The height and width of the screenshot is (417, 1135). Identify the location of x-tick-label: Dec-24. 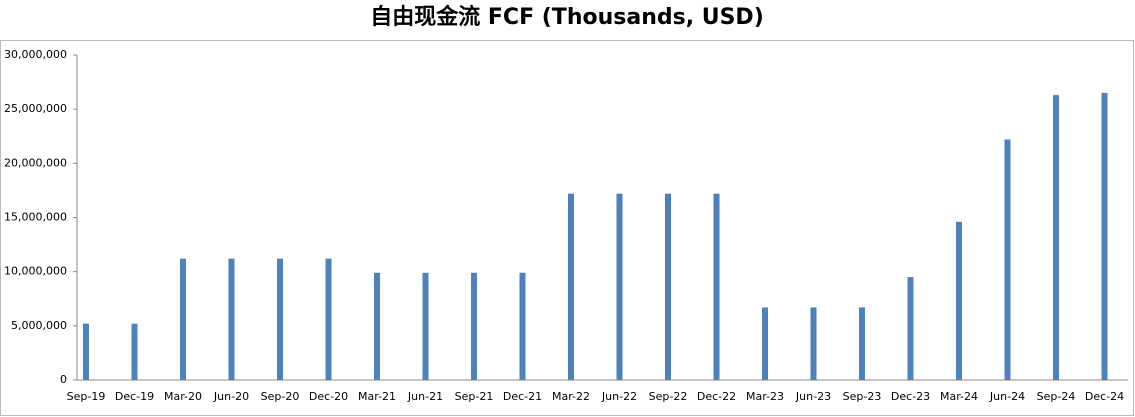
(1104, 396).